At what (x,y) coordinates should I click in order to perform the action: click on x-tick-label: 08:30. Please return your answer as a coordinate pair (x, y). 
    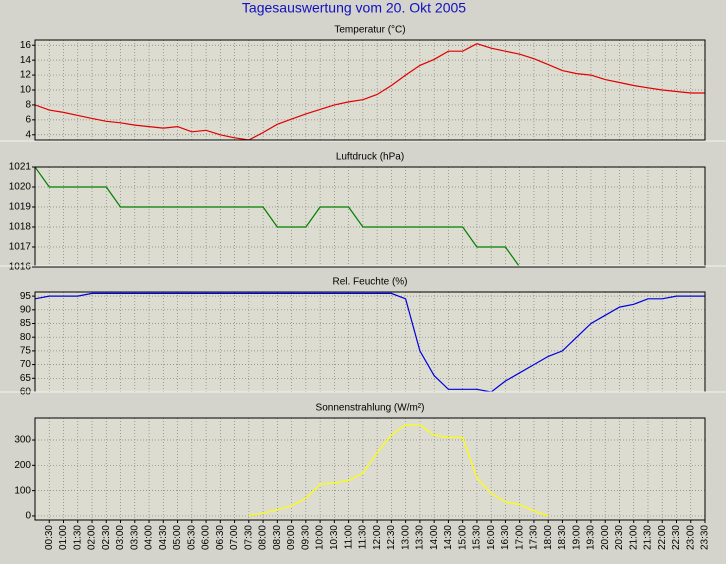
    Looking at the image, I should click on (277, 537).